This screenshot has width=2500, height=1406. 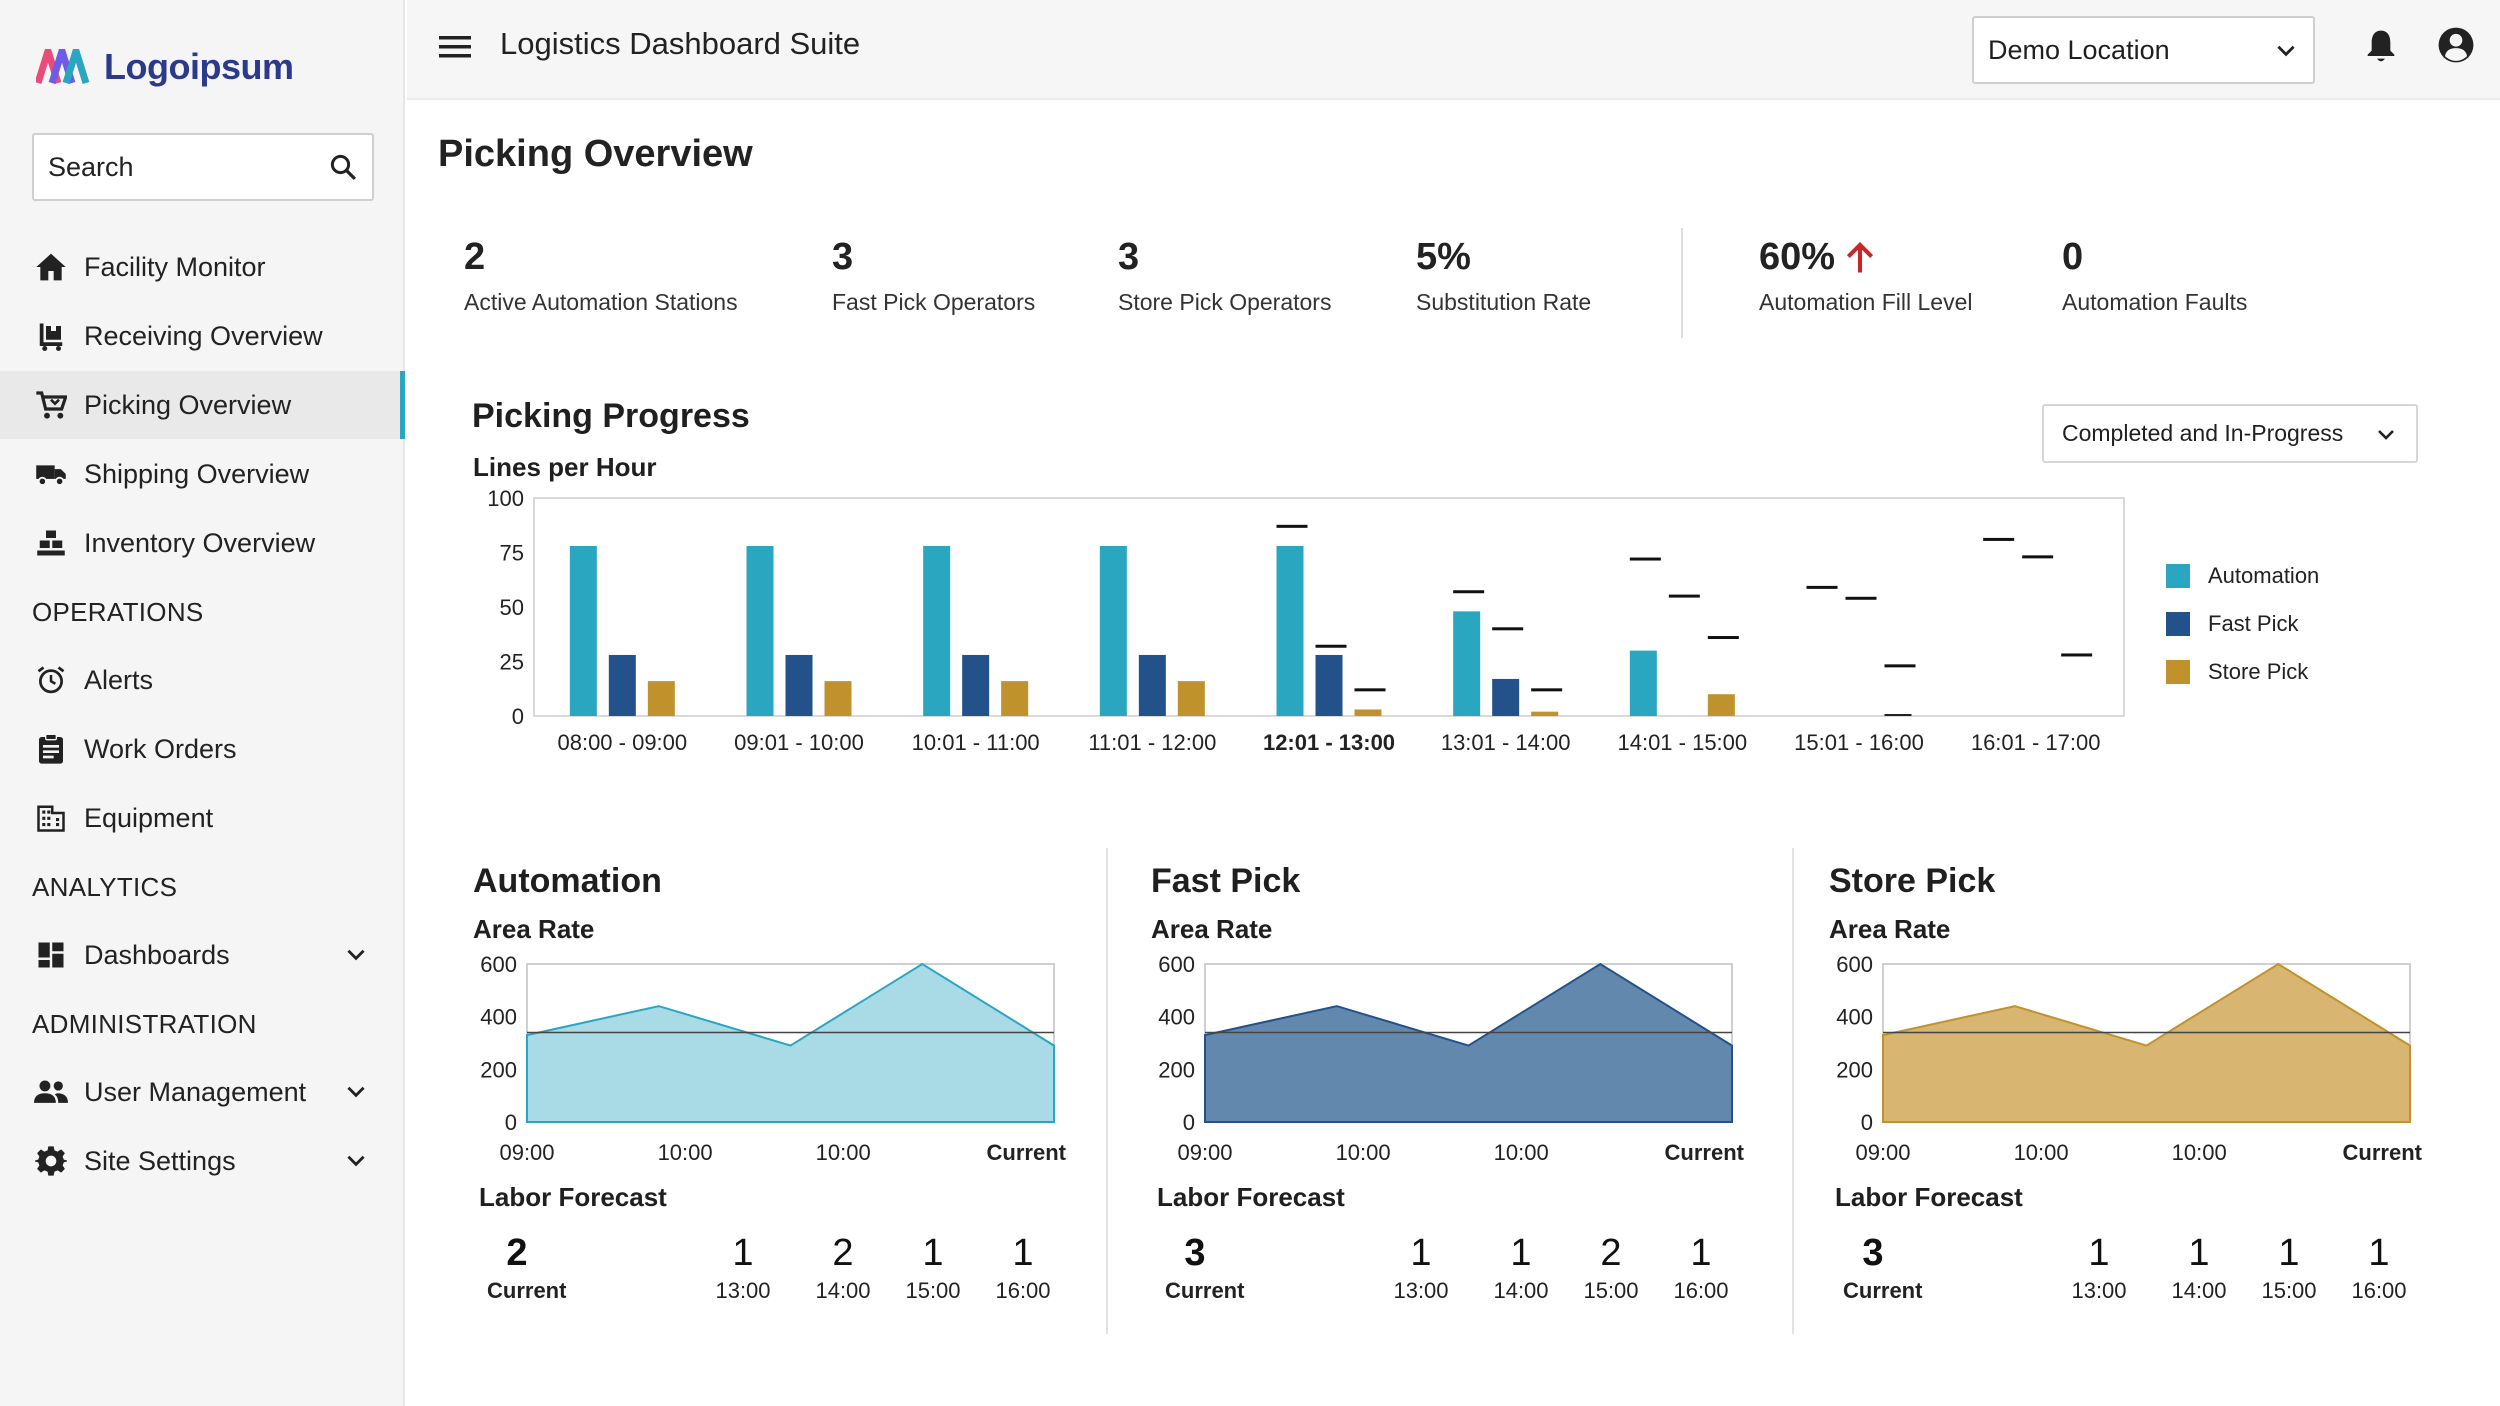 I want to click on sidebar-item-label: Equipment, so click(x=149, y=817).